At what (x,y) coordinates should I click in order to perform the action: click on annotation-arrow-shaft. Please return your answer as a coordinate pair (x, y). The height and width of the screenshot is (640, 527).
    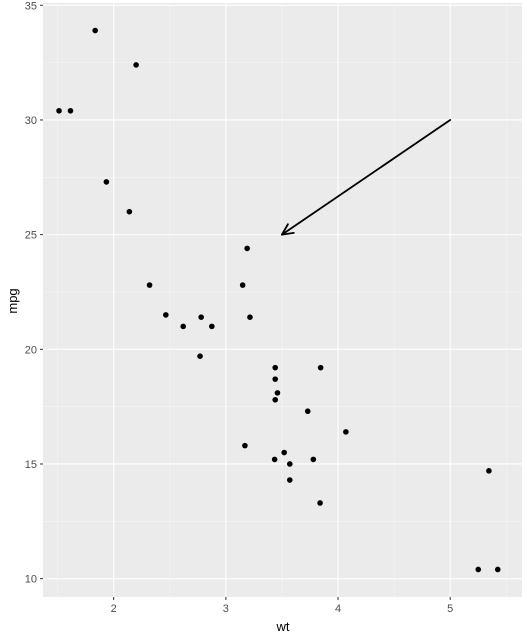
    Looking at the image, I should click on (366, 177).